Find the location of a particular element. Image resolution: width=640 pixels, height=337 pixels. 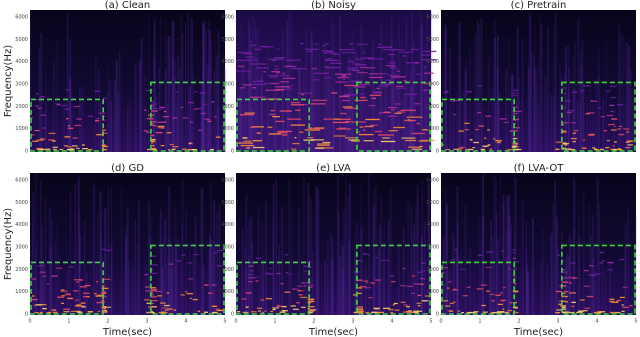

y-tick-label: 3000 is located at coordinates (432, 85).